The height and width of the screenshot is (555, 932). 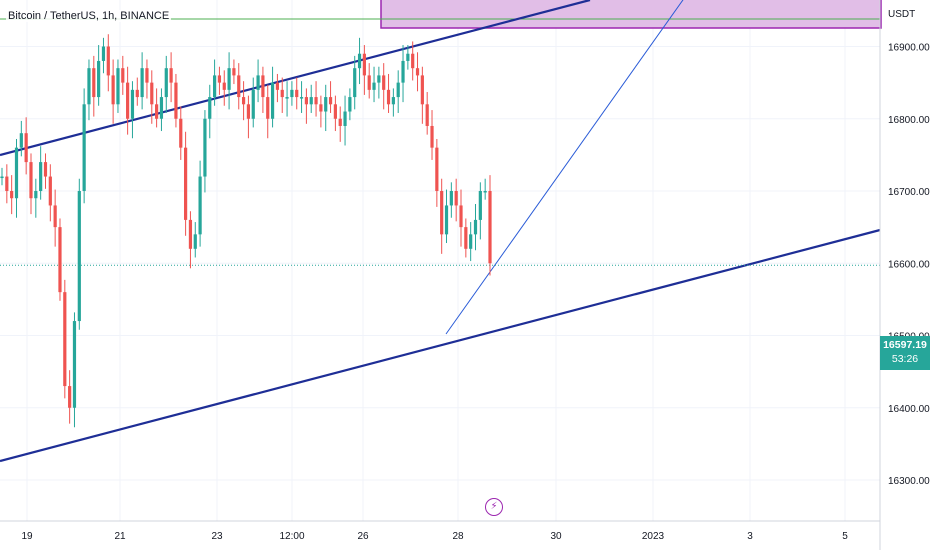 What do you see at coordinates (27, 536) in the screenshot?
I see `x-tick-label: 19` at bounding box center [27, 536].